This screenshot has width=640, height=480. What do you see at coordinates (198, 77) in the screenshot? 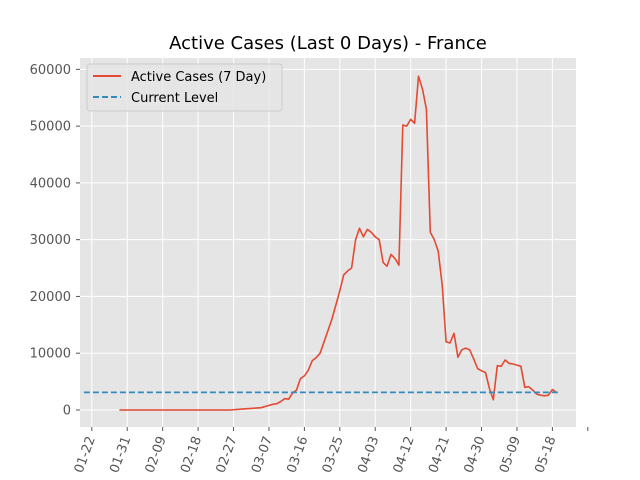
I see `legend-label-active-cases: Active Cases (7 Day)` at bounding box center [198, 77].